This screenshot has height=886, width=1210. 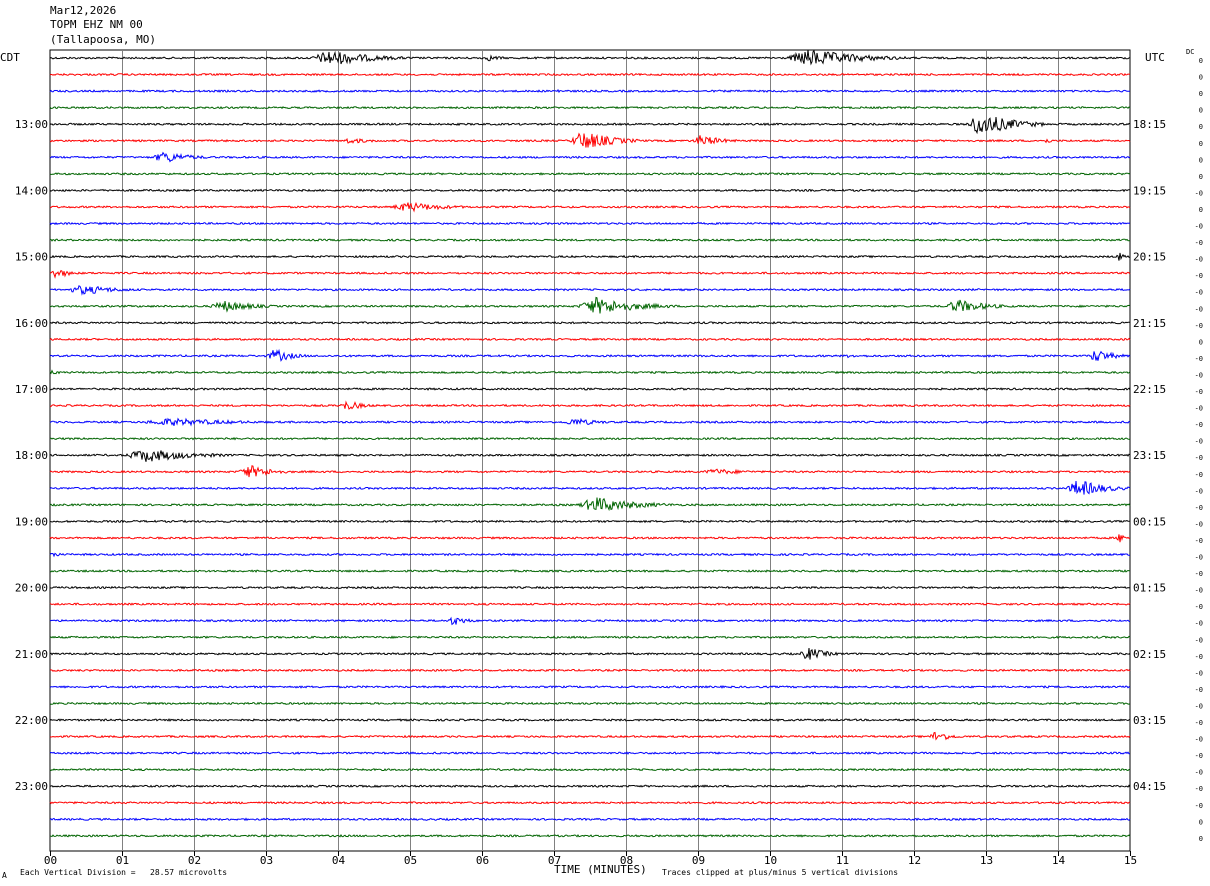 What do you see at coordinates (770, 860) in the screenshot?
I see `x-tick-label: 10` at bounding box center [770, 860].